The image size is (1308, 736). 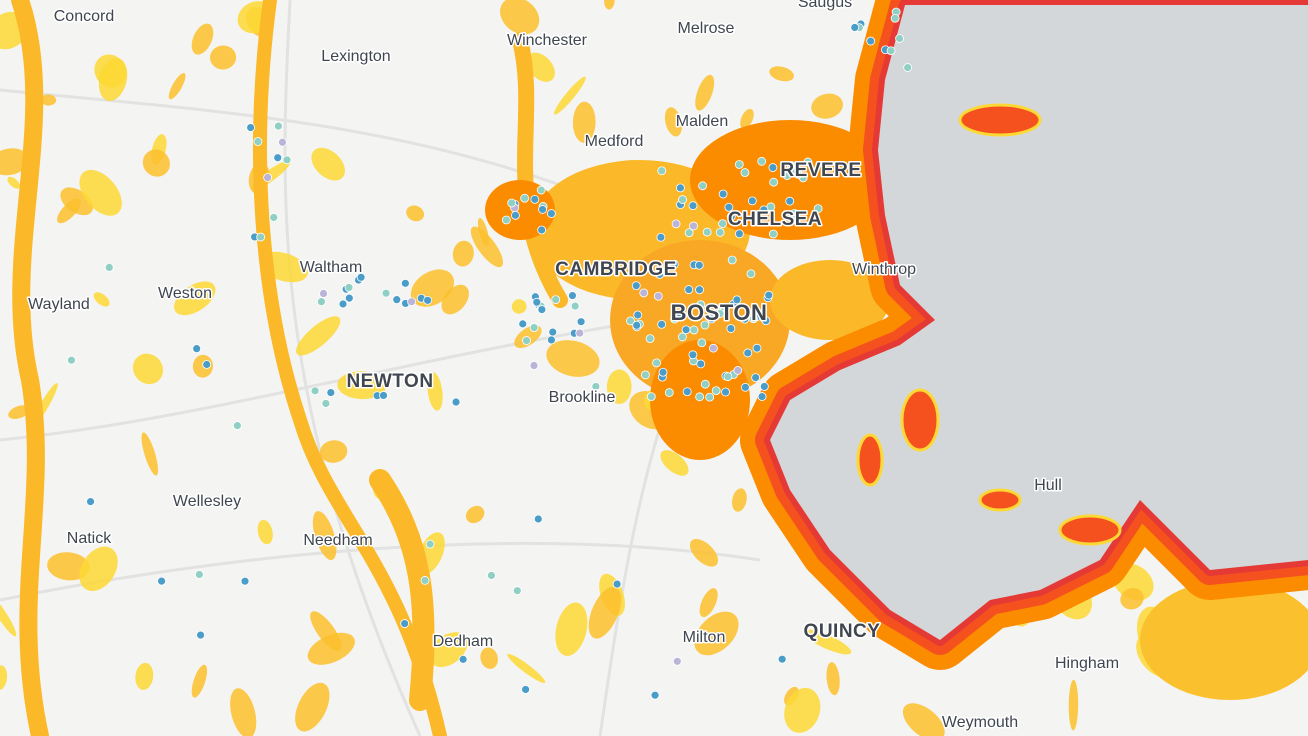 I want to click on place-label: CAMBRIDGE, so click(x=616, y=269).